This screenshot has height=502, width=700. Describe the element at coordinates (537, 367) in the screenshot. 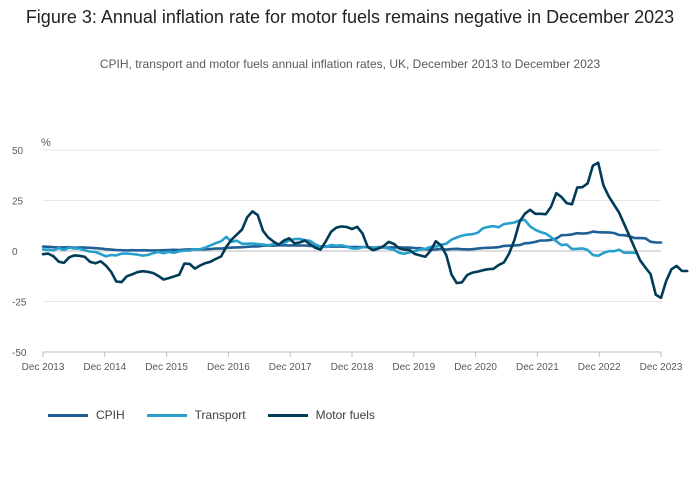

I see `x-tick-label: Dec 2021` at that location.